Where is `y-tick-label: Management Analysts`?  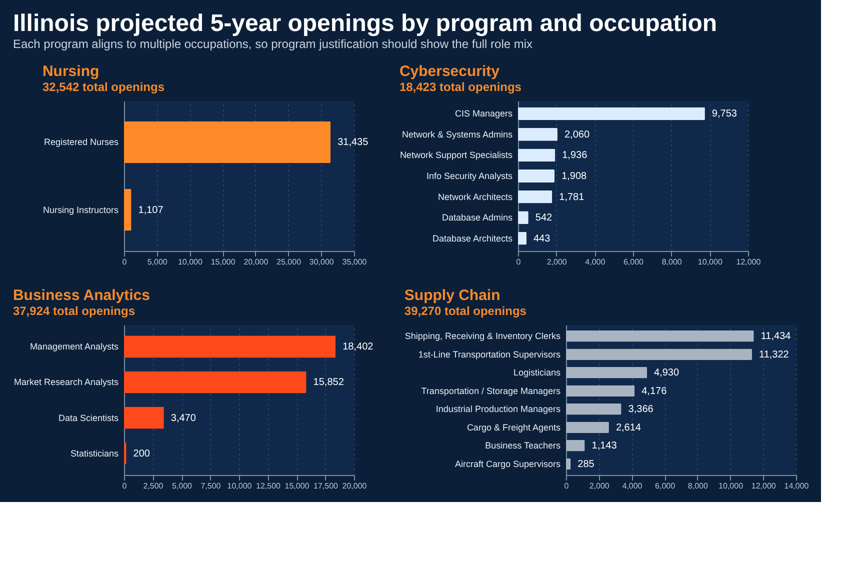
y-tick-label: Management Analysts is located at coordinates (74, 347).